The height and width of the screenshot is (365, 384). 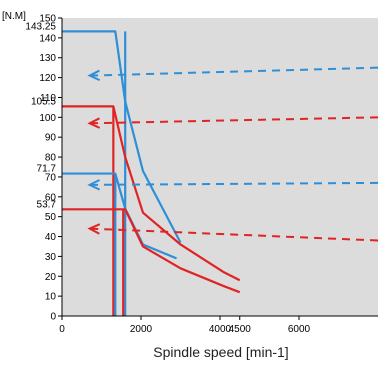 What do you see at coordinates (220, 352) in the screenshot?
I see `x-axis-label: Spindle speed [min-1]` at bounding box center [220, 352].